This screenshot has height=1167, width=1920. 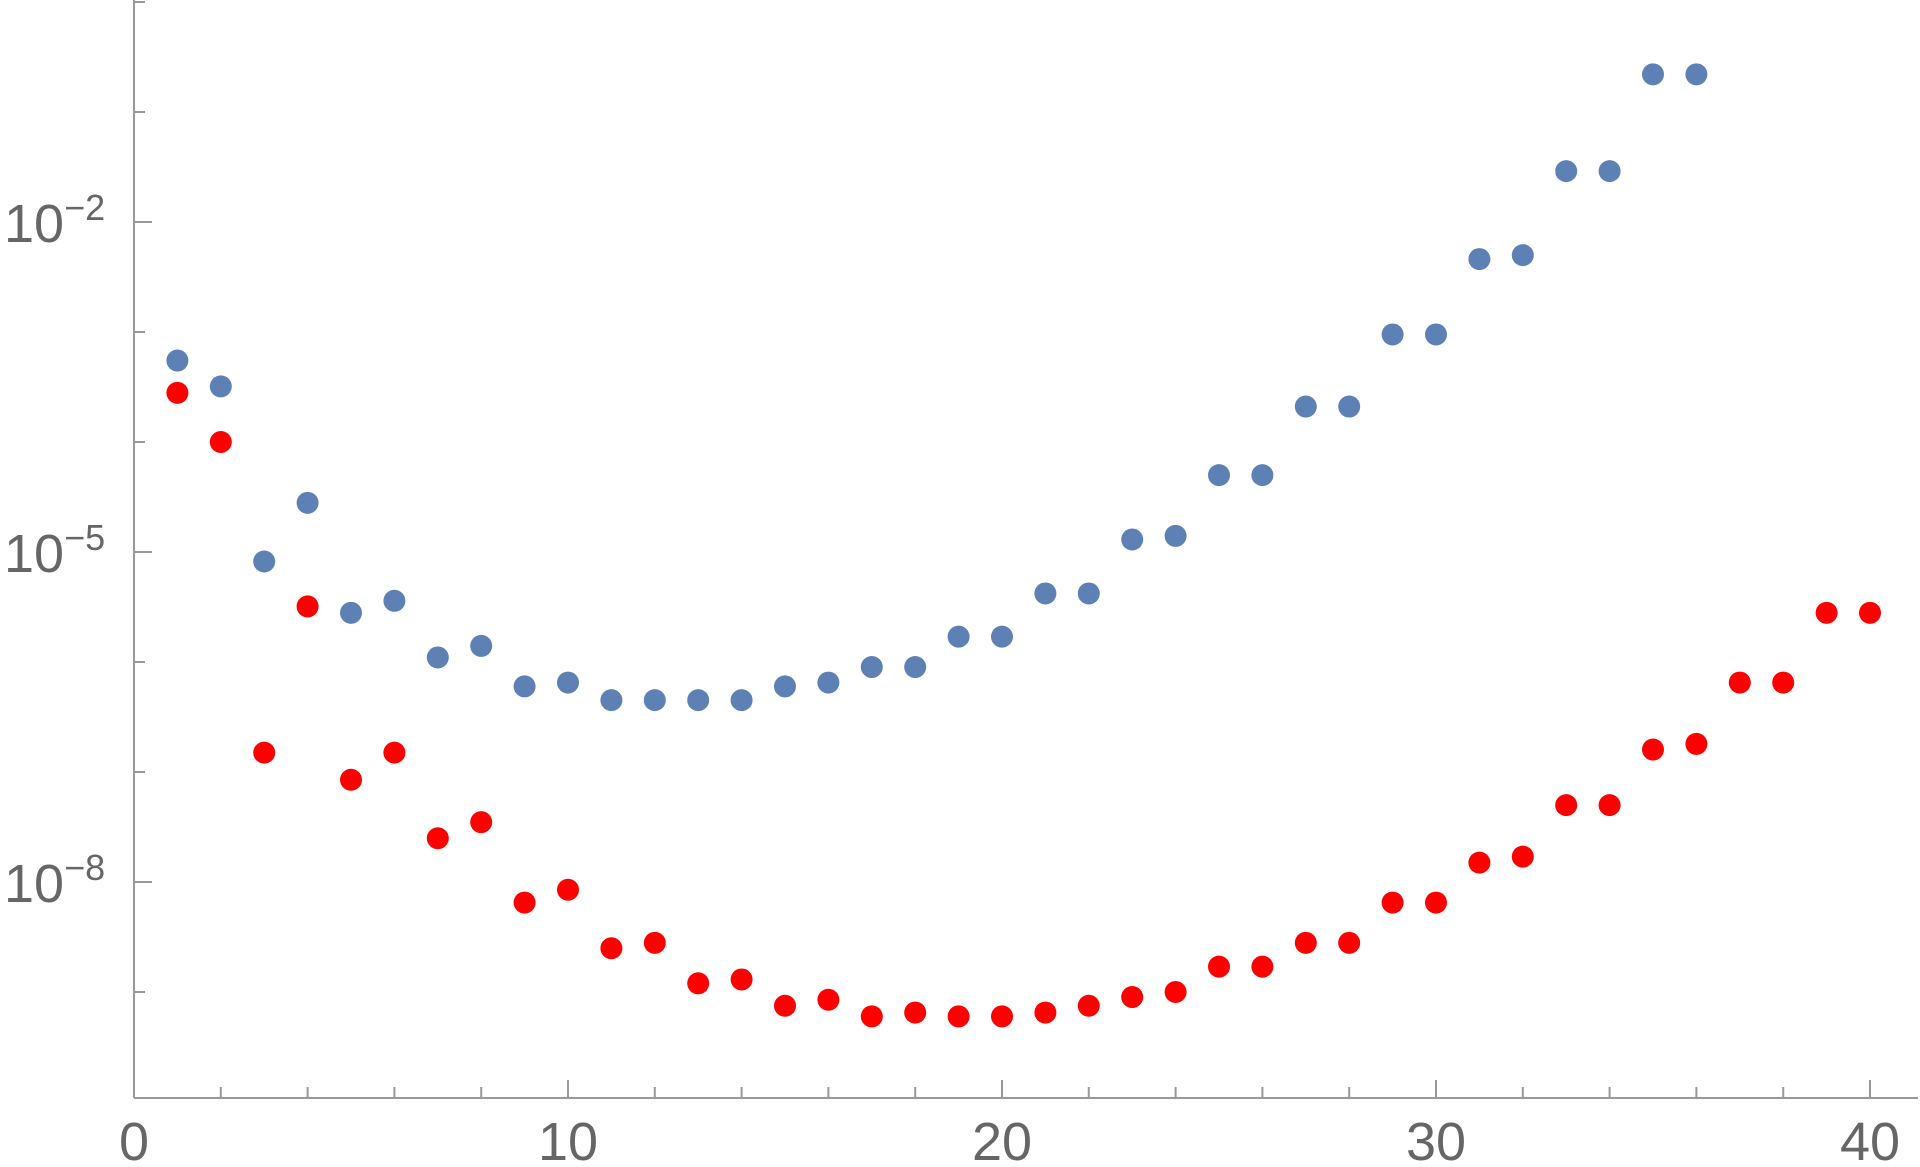 I want to click on y-tick-label: 10⁻², so click(x=54, y=220).